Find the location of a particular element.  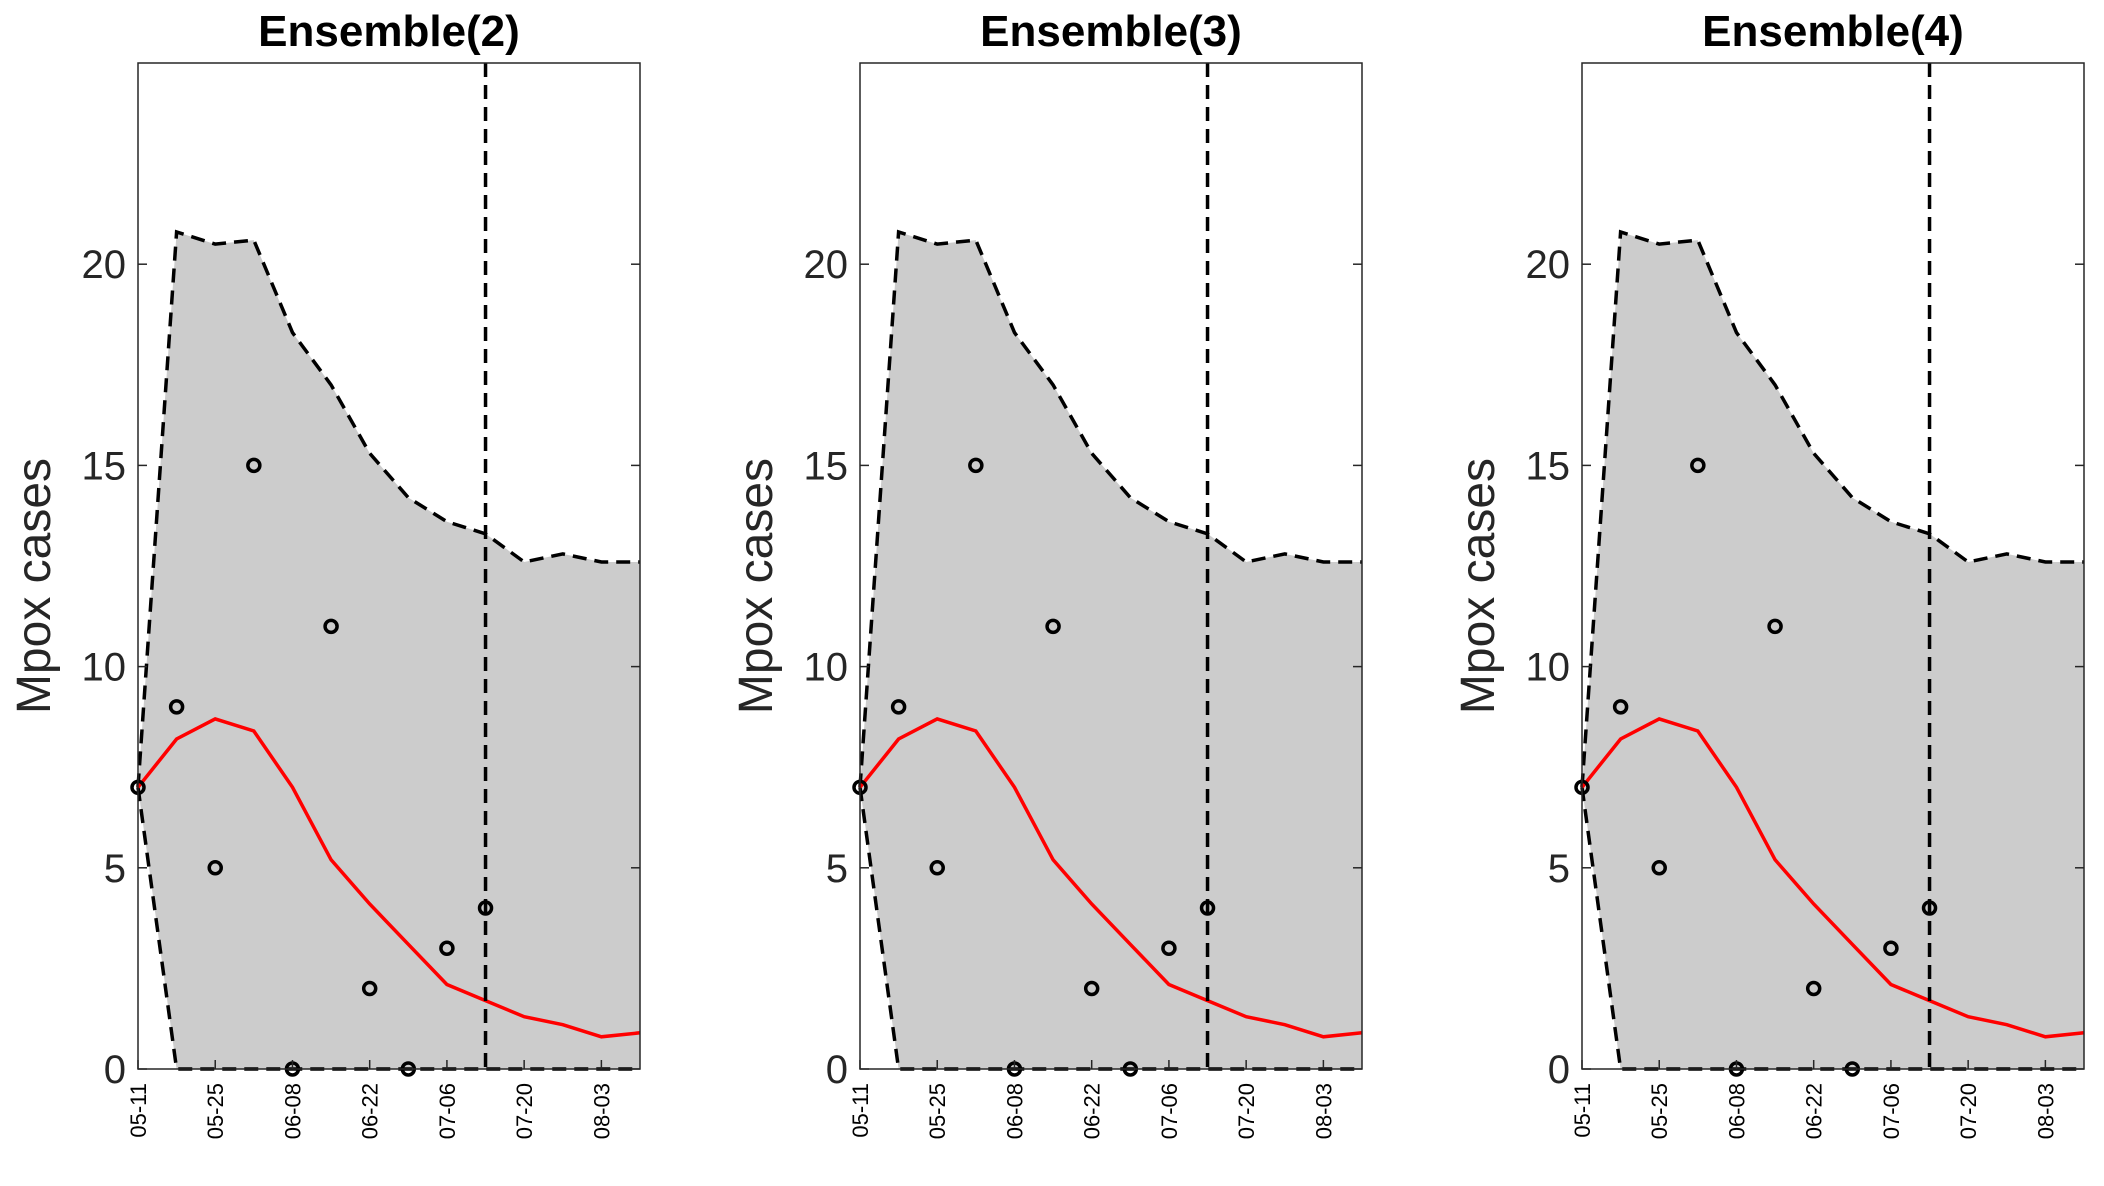

chart-title: Ensemble(3) is located at coordinates (1111, 31).